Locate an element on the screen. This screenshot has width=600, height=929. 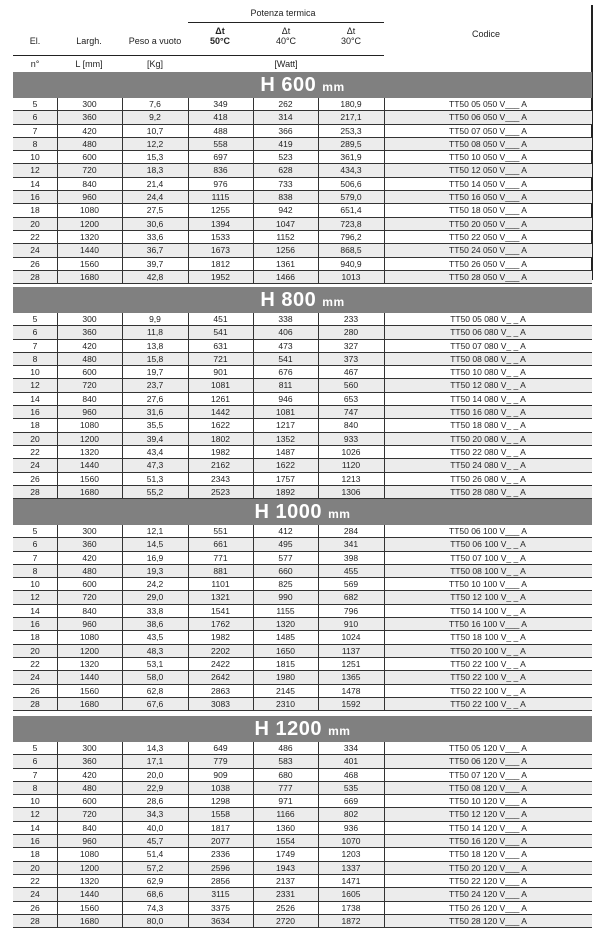
table-row: 12 720 18,3 836 628 434,3 TT50 12 050 V___ A is located at coordinates (302, 171).